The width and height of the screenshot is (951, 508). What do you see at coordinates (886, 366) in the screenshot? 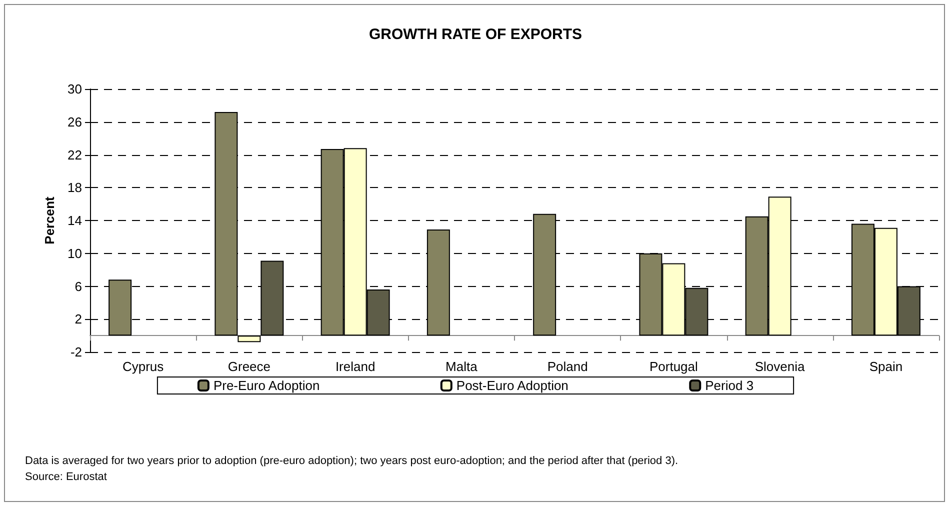
I see `x-tick-label: Spain` at bounding box center [886, 366].